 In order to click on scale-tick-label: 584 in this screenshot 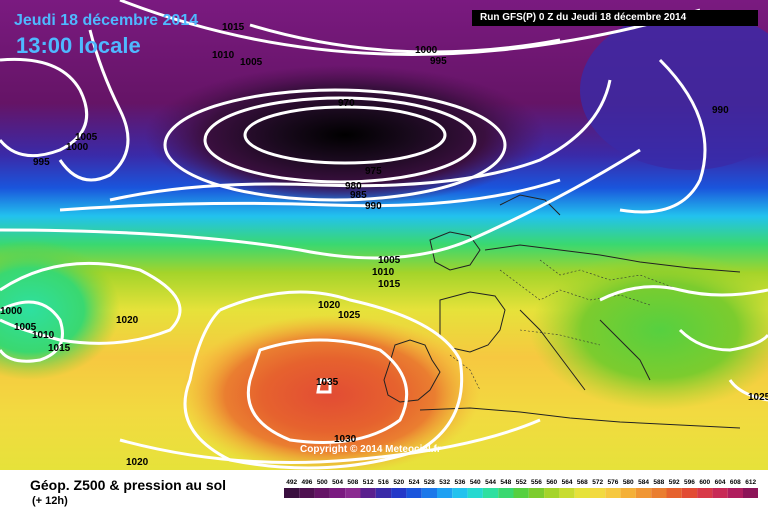, I will do `click(643, 482)`.